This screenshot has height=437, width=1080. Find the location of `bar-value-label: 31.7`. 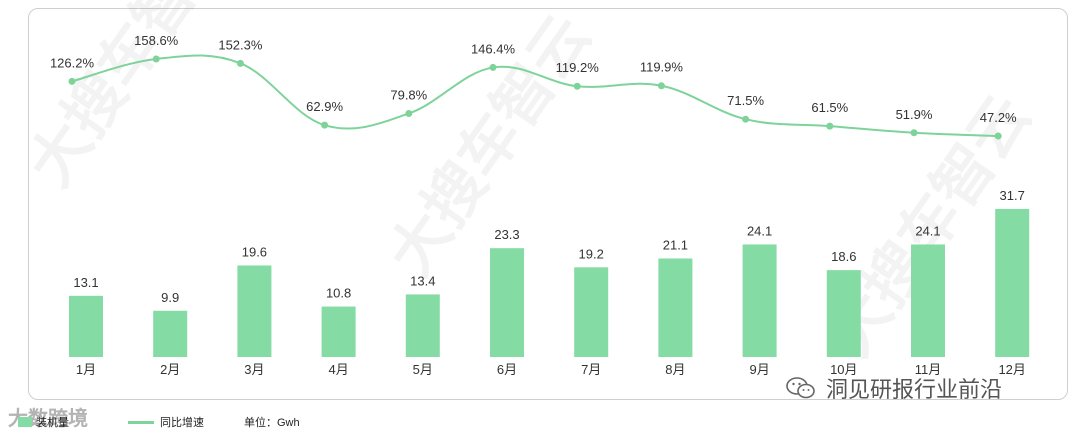

bar-value-label: 31.7 is located at coordinates (1012, 195).